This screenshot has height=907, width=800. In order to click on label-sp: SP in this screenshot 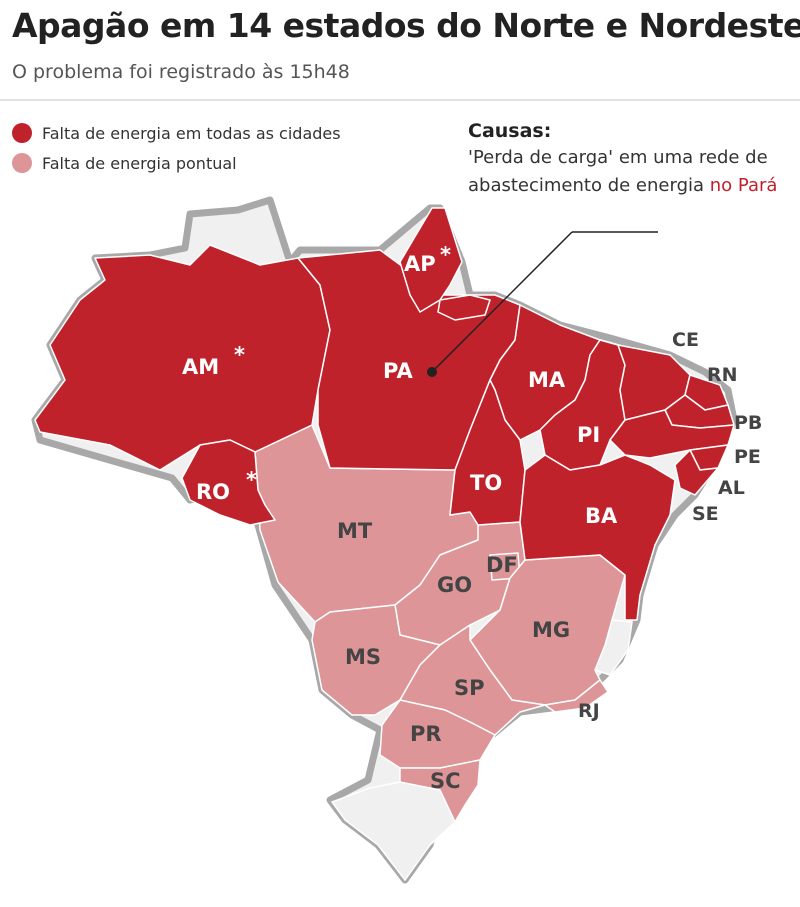, I will do `click(469, 688)`.